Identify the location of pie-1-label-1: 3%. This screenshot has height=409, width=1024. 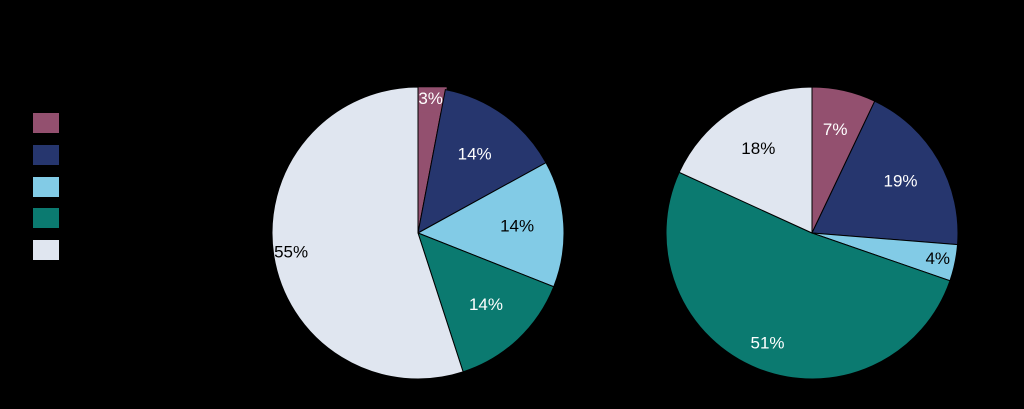
(430, 98).